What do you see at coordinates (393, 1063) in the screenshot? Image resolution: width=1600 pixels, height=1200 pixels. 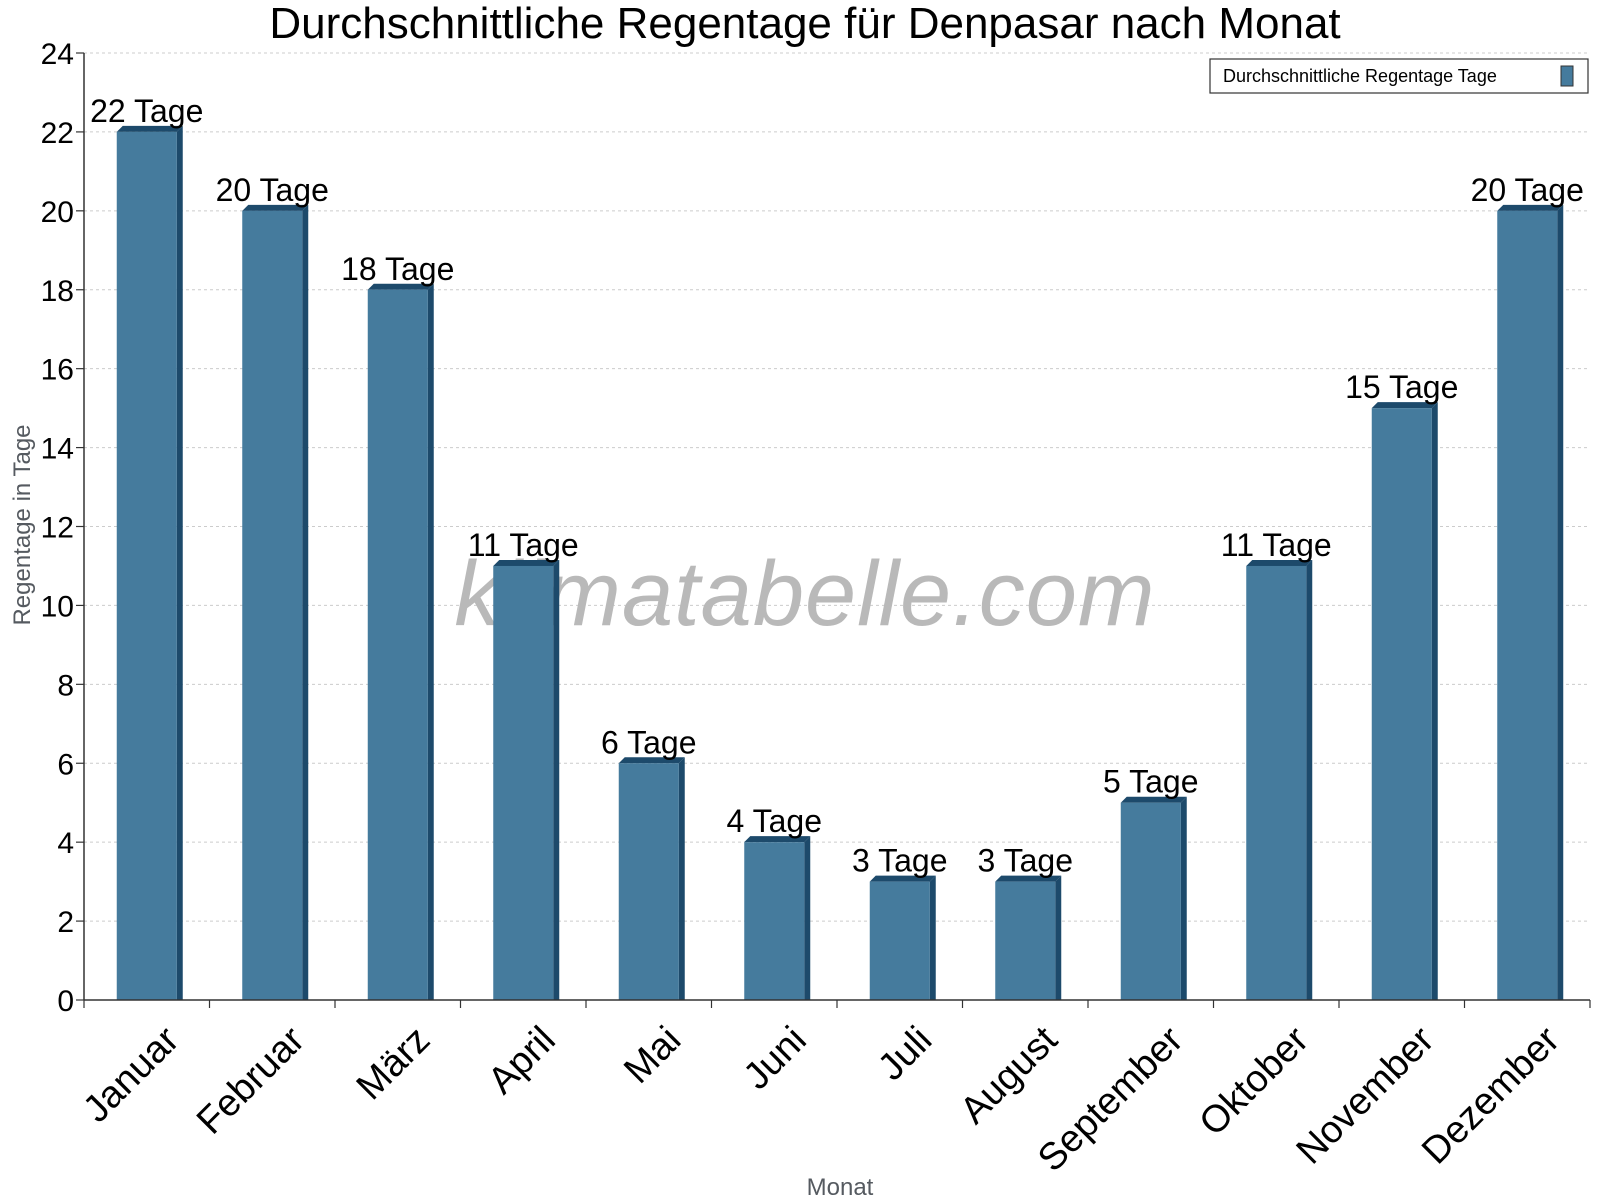 I see `x-tick-label: März` at bounding box center [393, 1063].